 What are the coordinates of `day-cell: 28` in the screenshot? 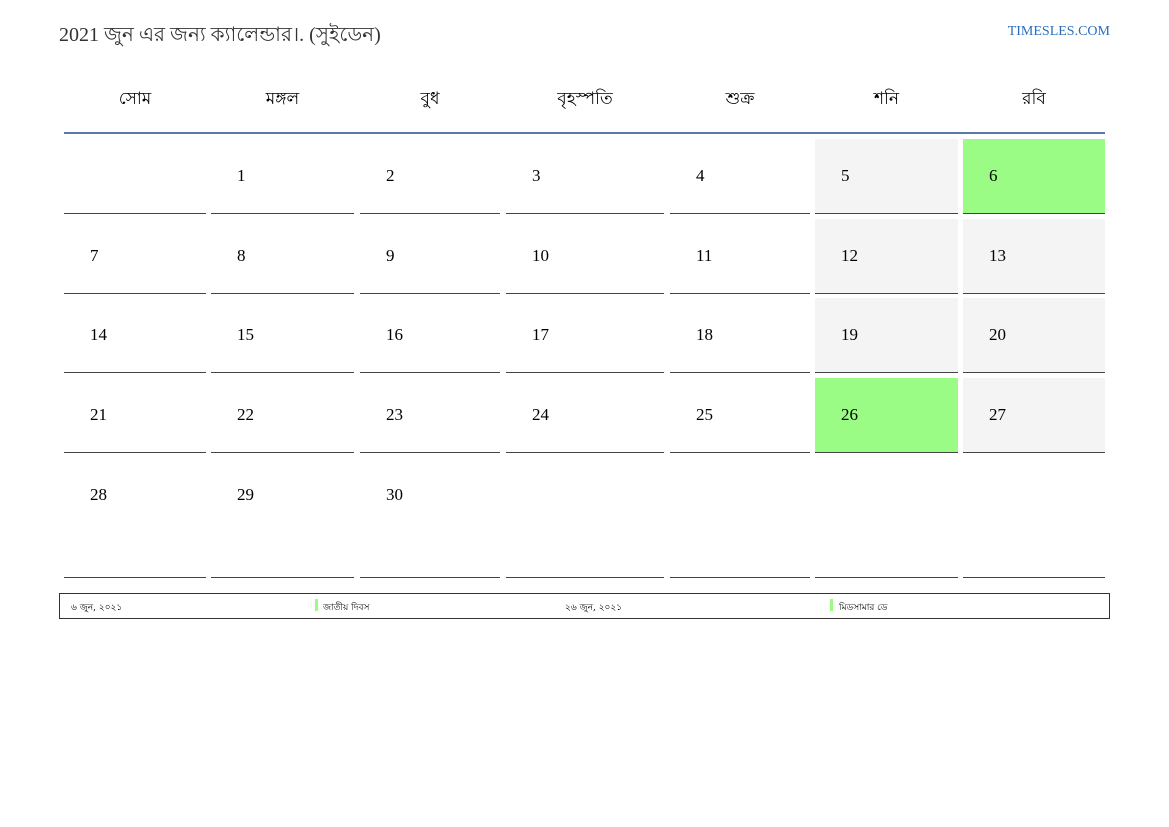 It's located at (135, 518).